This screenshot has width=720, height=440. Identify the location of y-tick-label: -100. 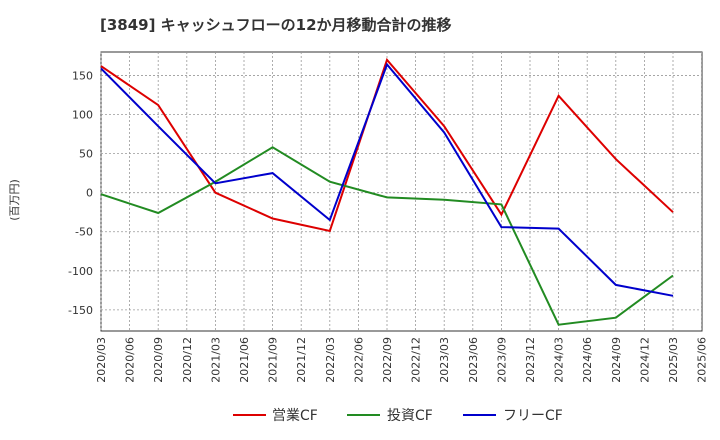
(80, 271).